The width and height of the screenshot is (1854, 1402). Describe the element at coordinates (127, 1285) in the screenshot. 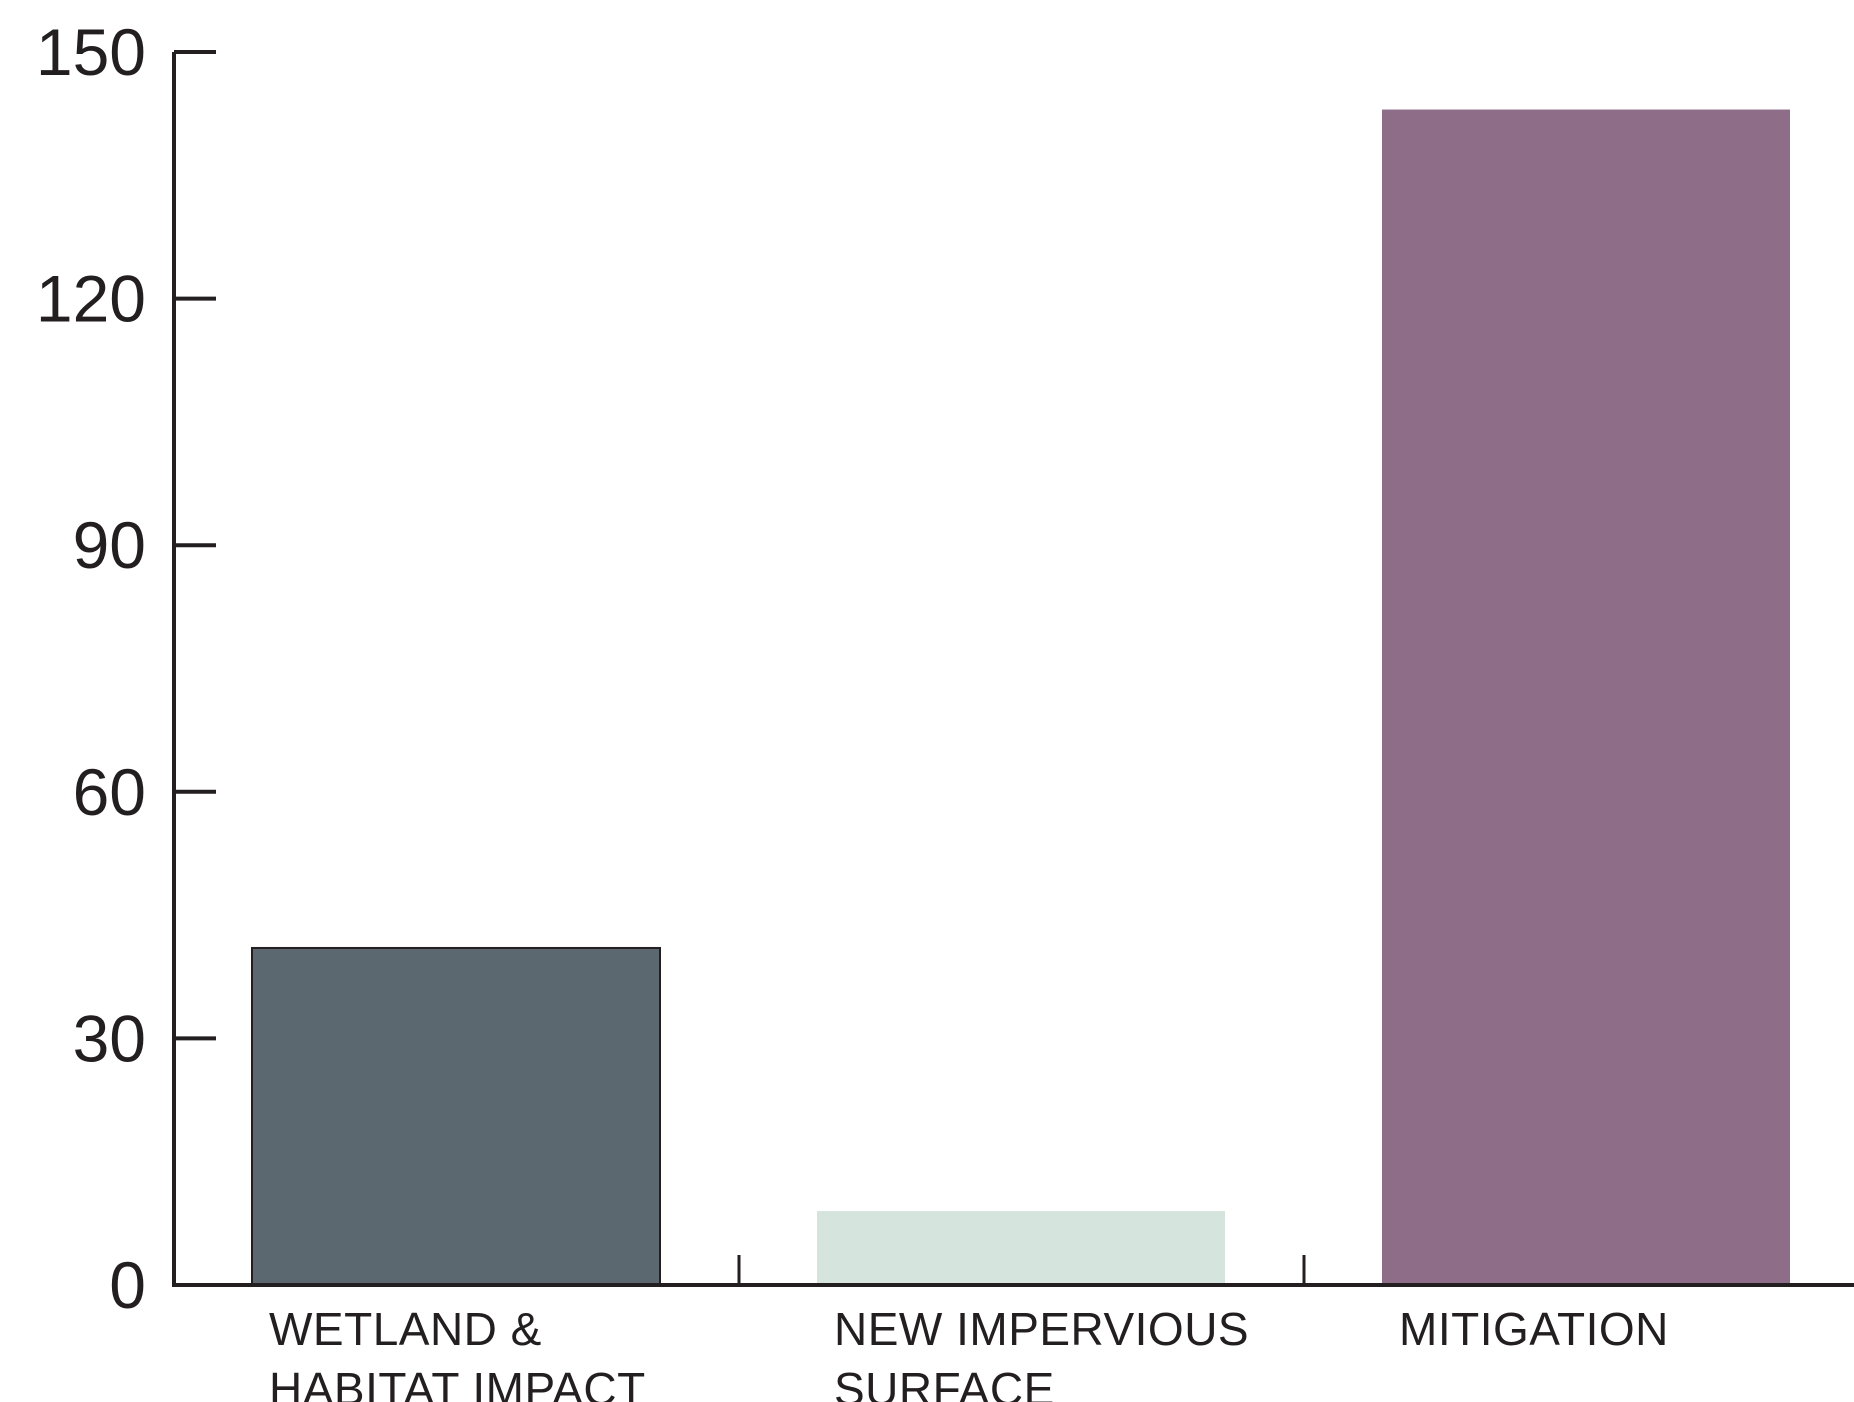

I see `y-tick-label: 0` at that location.